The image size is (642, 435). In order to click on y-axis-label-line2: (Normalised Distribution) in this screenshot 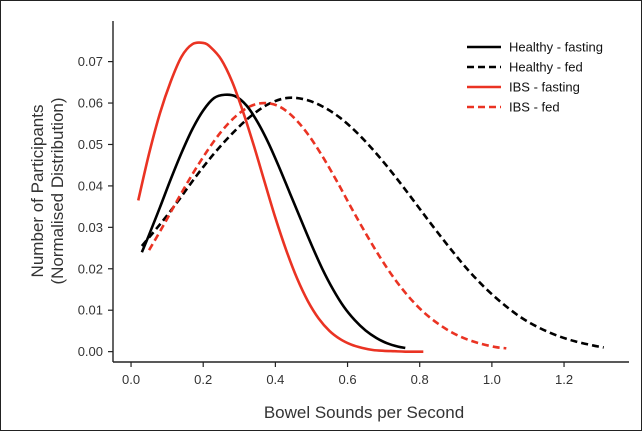, I will do `click(57, 190)`.